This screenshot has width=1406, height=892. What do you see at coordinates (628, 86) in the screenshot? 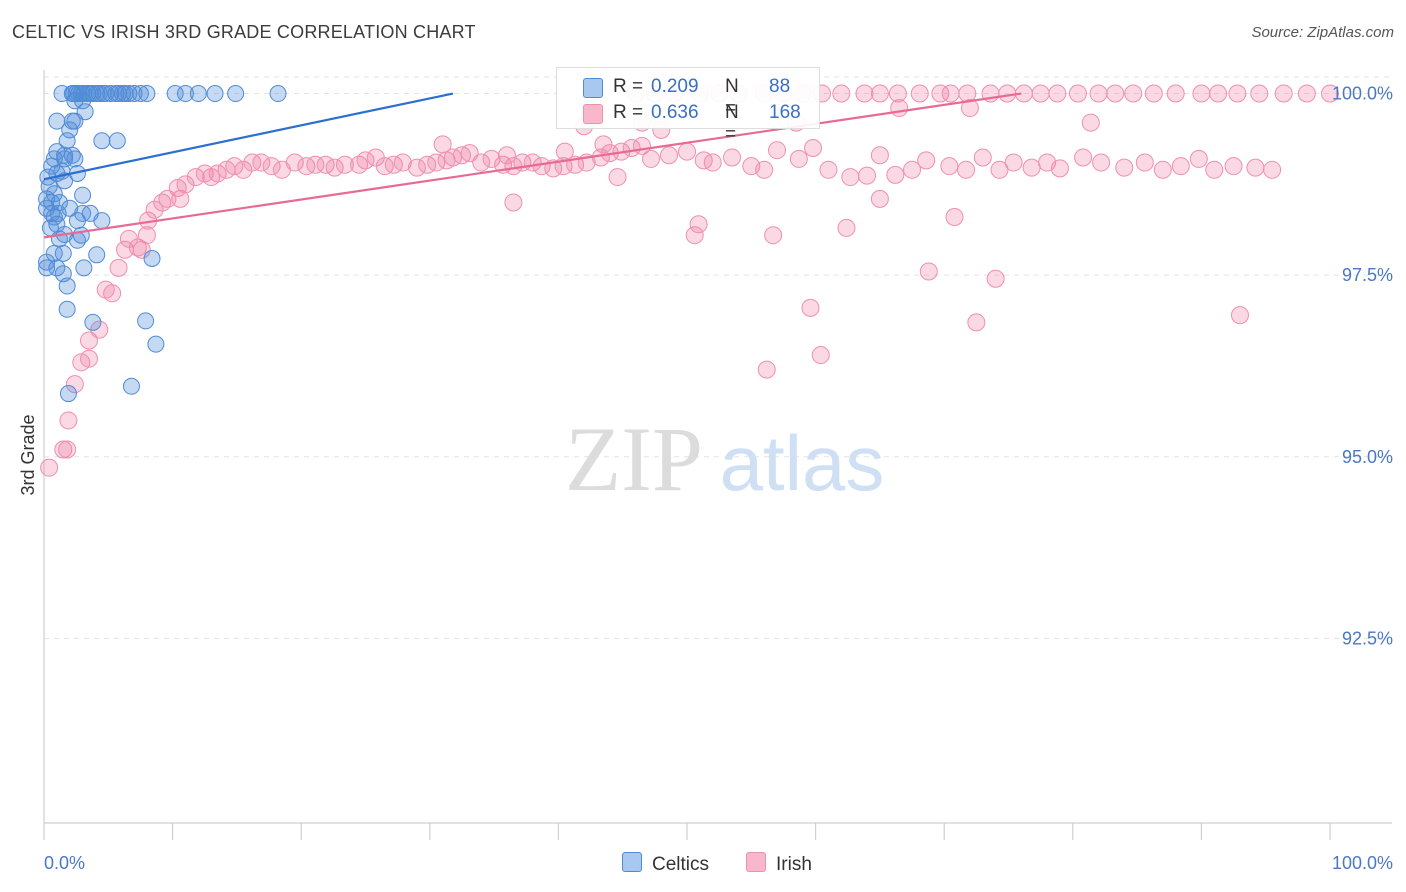
I see `r-label: R =` at bounding box center [628, 86].